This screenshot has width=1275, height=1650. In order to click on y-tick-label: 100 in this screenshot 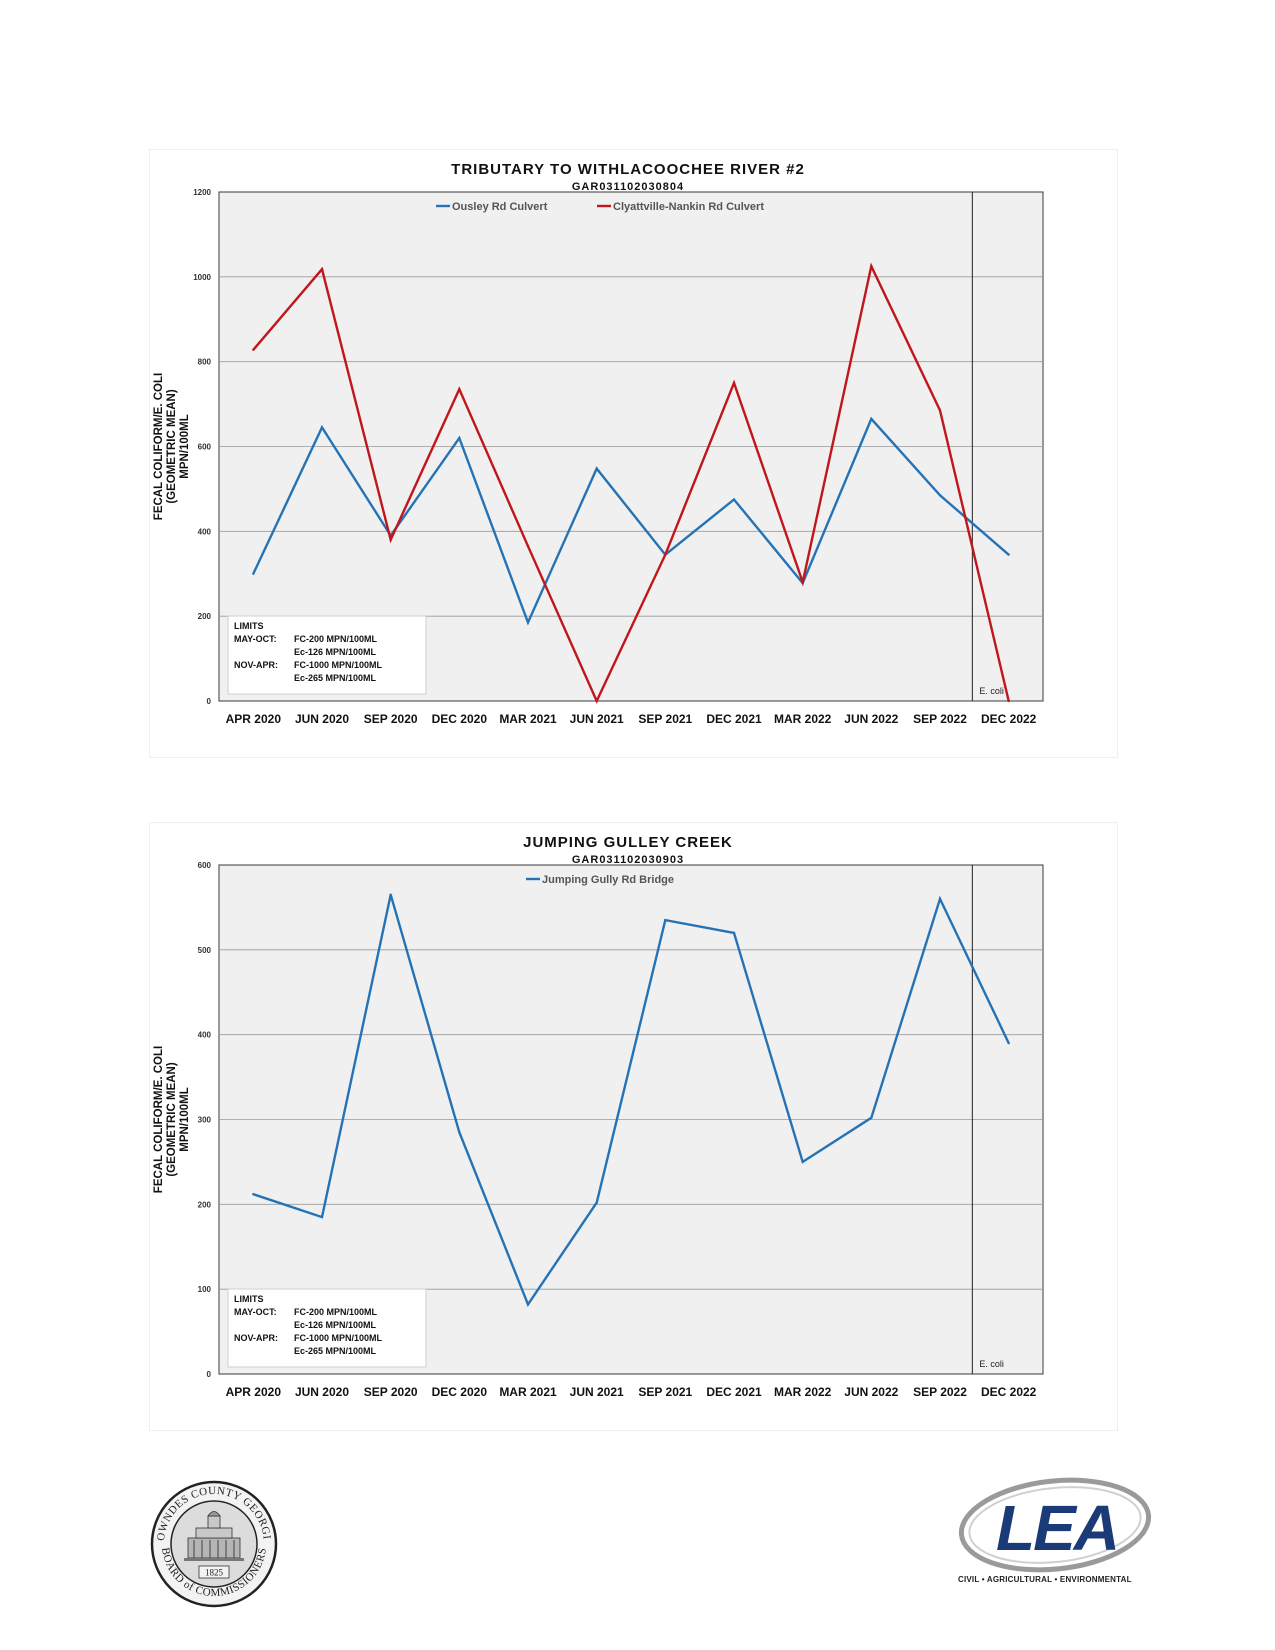, I will do `click(205, 1289)`.